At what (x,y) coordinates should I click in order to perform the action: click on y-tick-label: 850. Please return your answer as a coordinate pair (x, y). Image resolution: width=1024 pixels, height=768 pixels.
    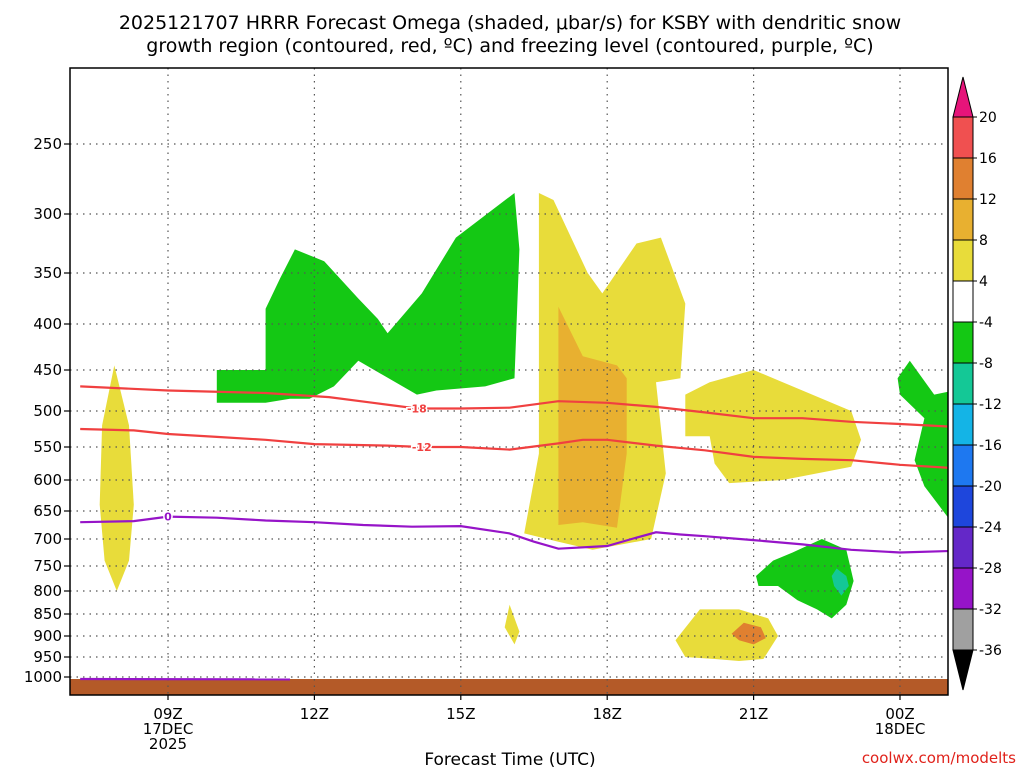
    Looking at the image, I should click on (47, 614).